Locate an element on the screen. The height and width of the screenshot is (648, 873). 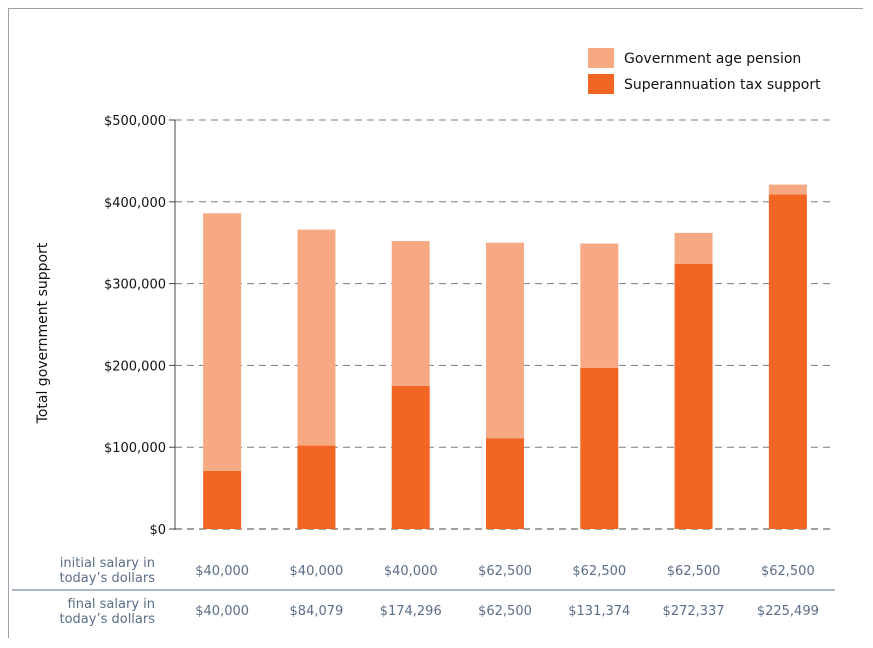
initial-salary-label-line2: today’s dollars is located at coordinates (107, 578).